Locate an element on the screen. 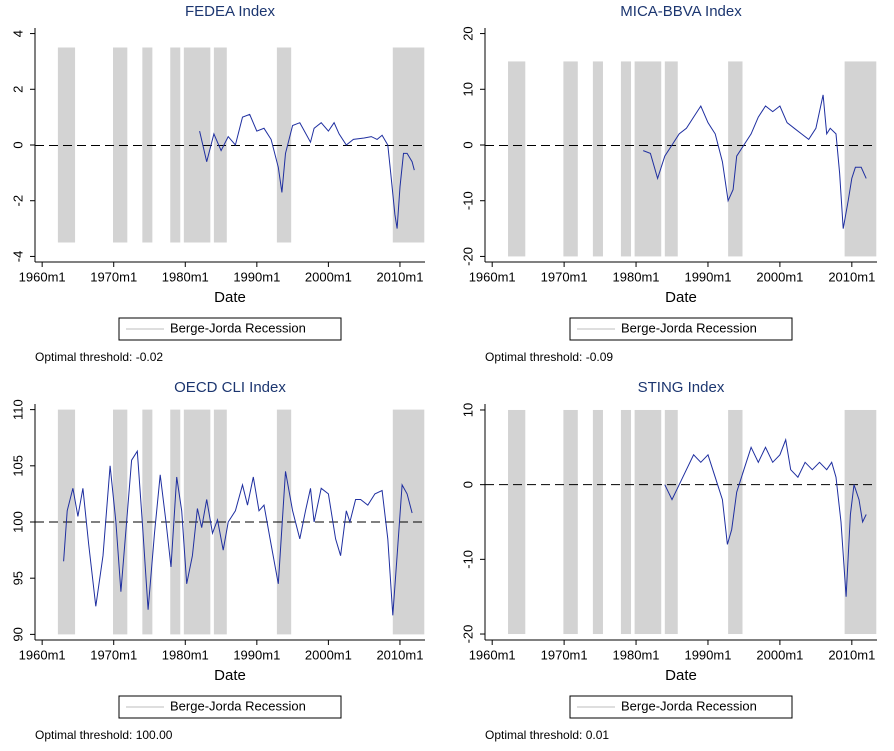  y-tick-label: 100 is located at coordinates (17, 522).